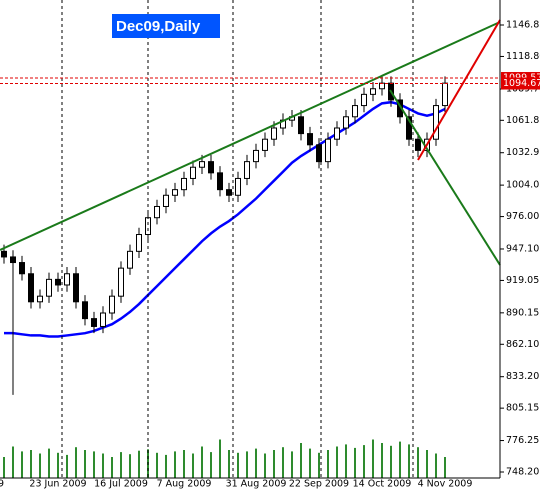 This screenshot has width=540, height=489. I want to click on trendline, so click(459, 90).